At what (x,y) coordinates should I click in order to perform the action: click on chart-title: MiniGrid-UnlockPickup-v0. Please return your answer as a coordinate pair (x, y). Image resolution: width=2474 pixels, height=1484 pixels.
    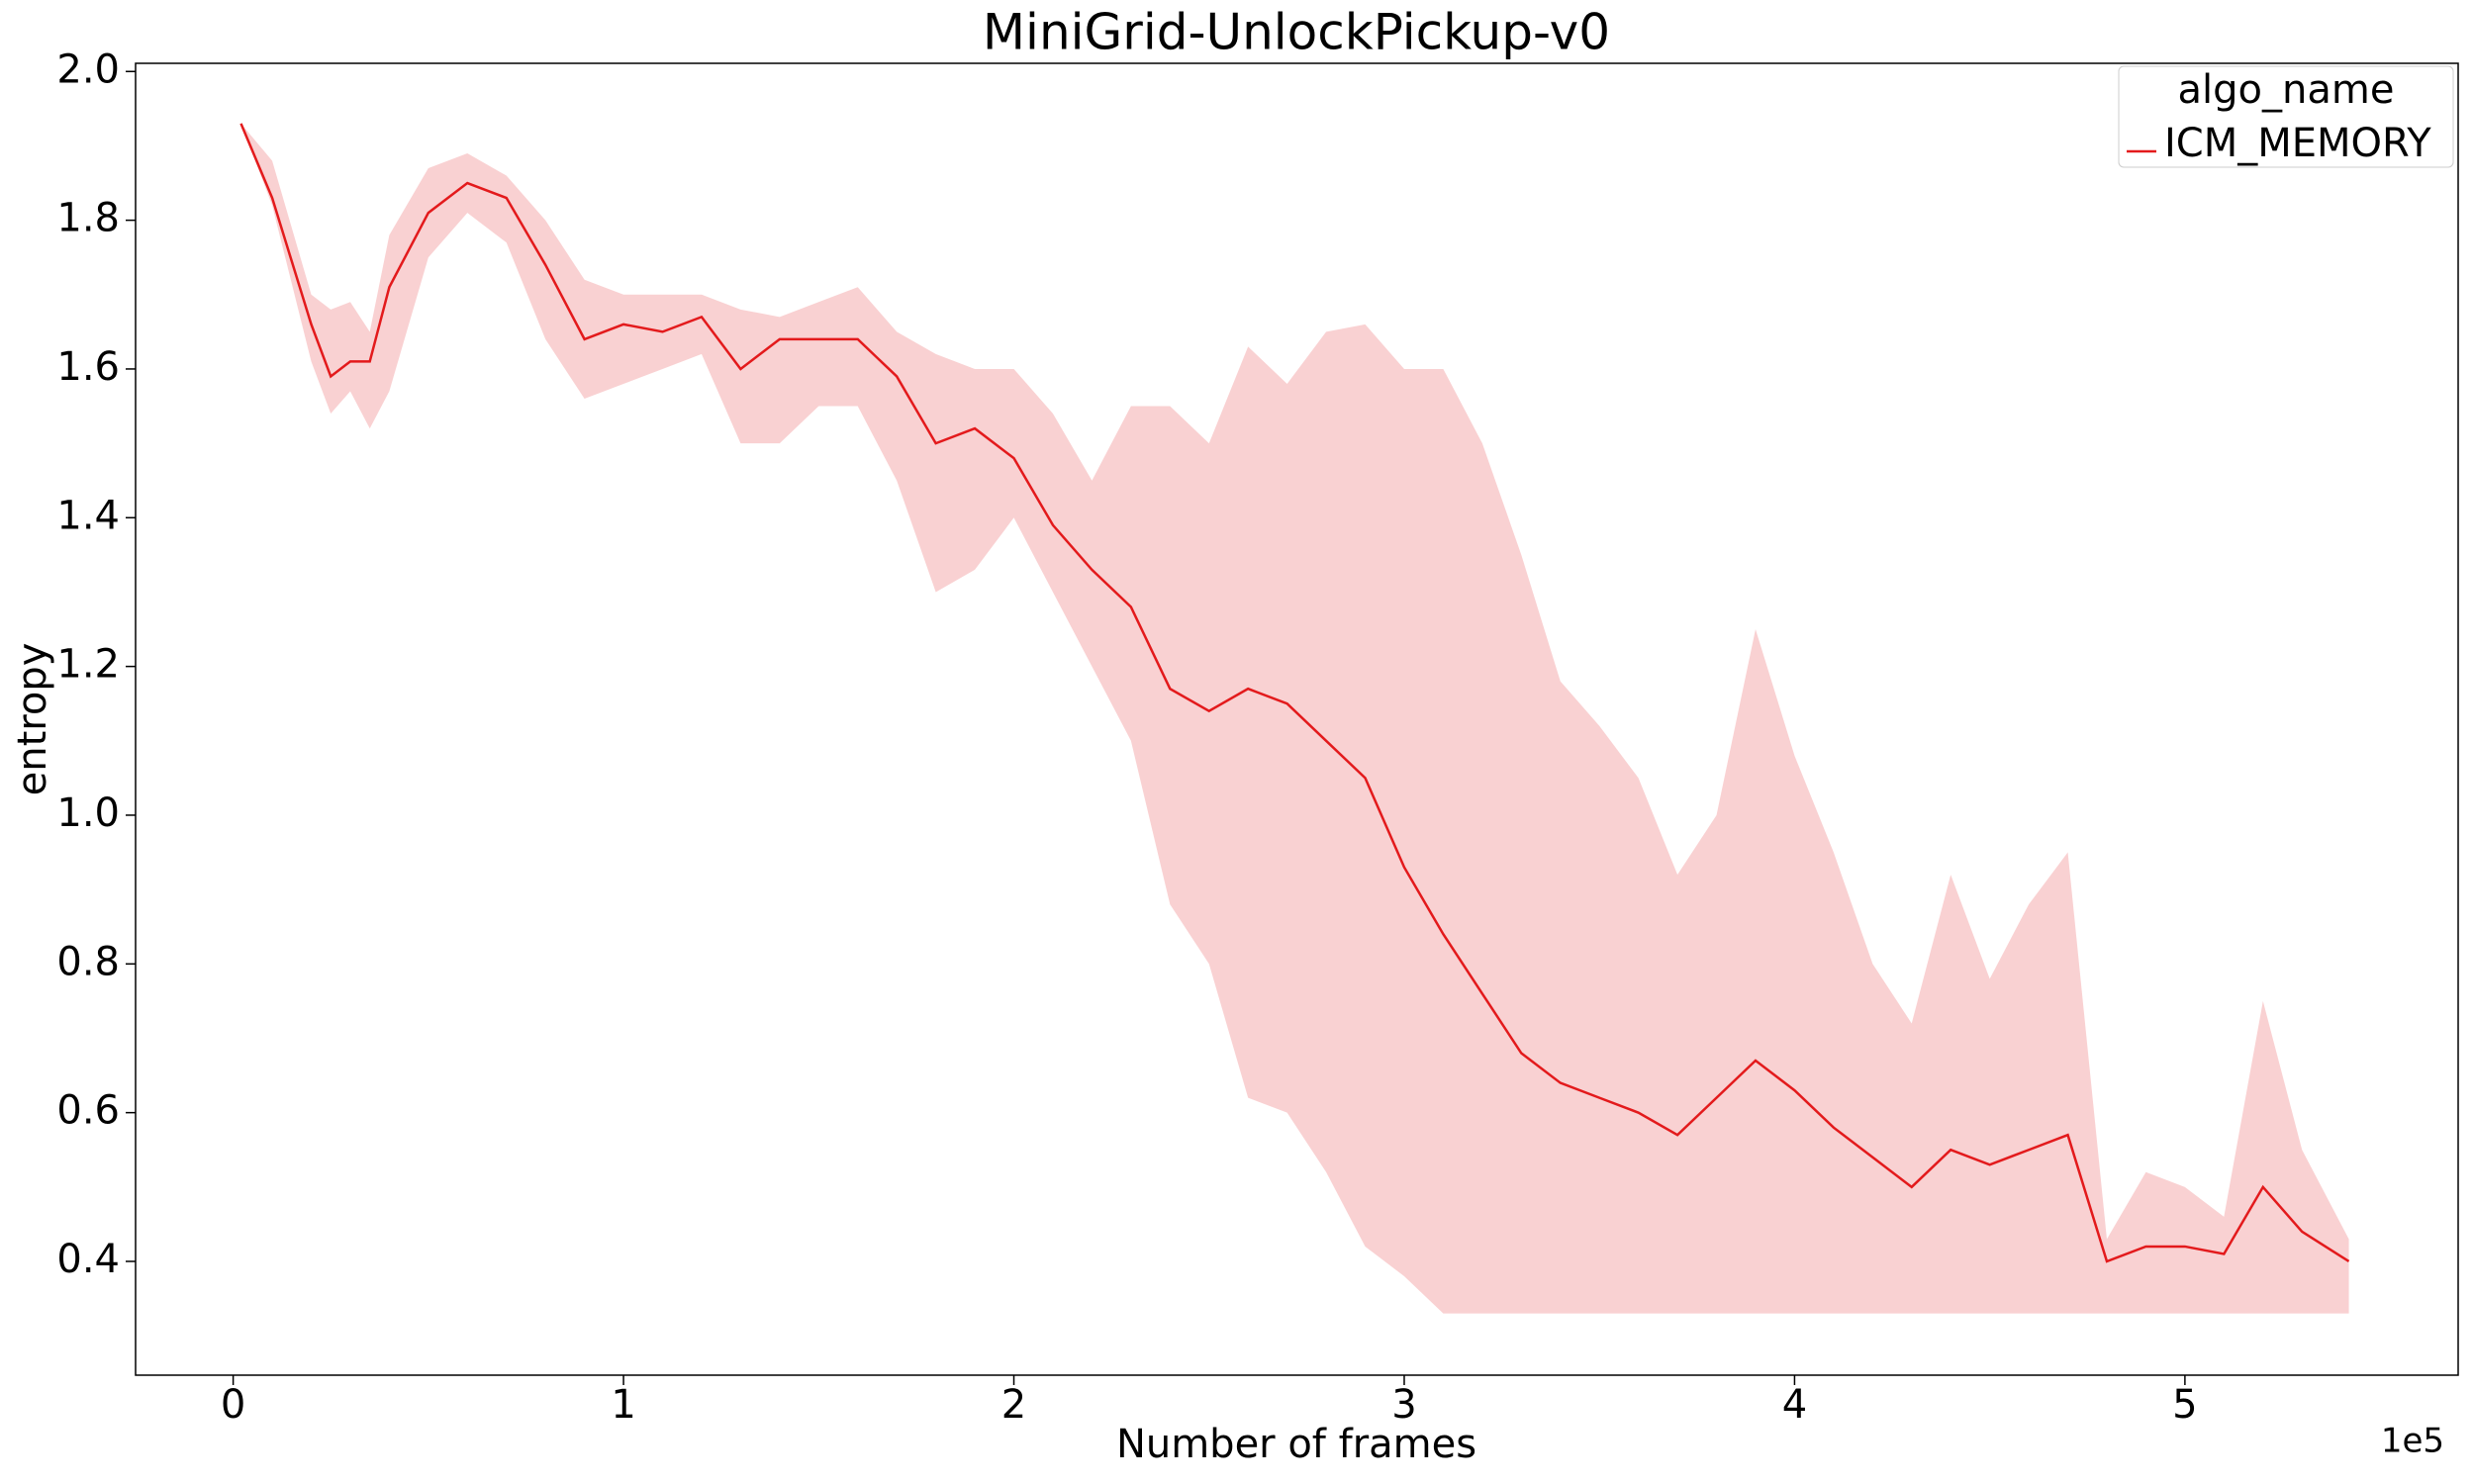
    Looking at the image, I should click on (1296, 32).